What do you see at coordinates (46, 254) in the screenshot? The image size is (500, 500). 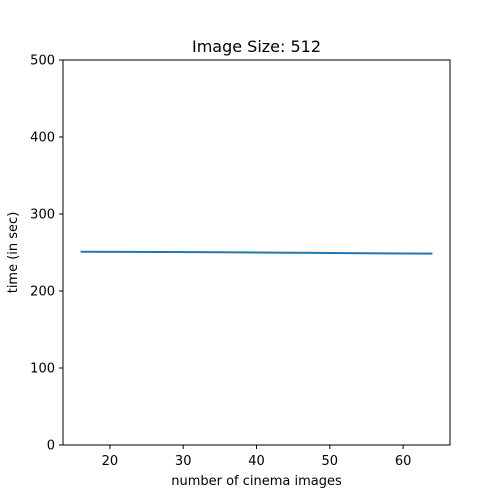 I see `y-axis-ticks: 0 100 200 300 400 500` at bounding box center [46, 254].